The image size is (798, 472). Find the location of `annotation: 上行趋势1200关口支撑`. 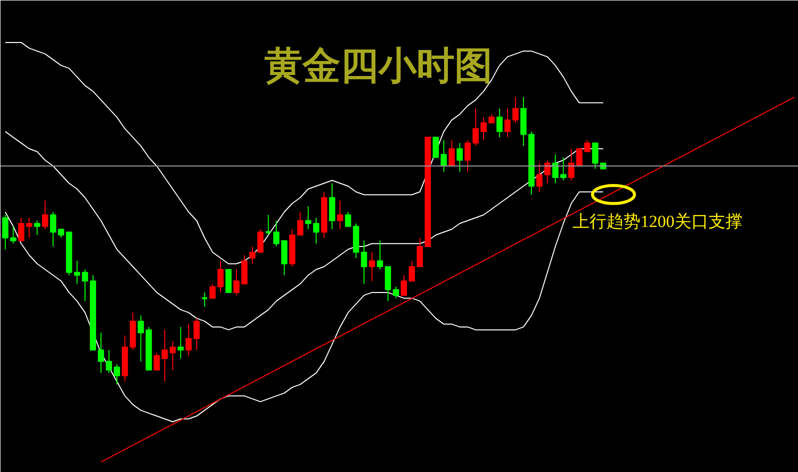

annotation: 上行趋势1200关口支撑 is located at coordinates (657, 221).